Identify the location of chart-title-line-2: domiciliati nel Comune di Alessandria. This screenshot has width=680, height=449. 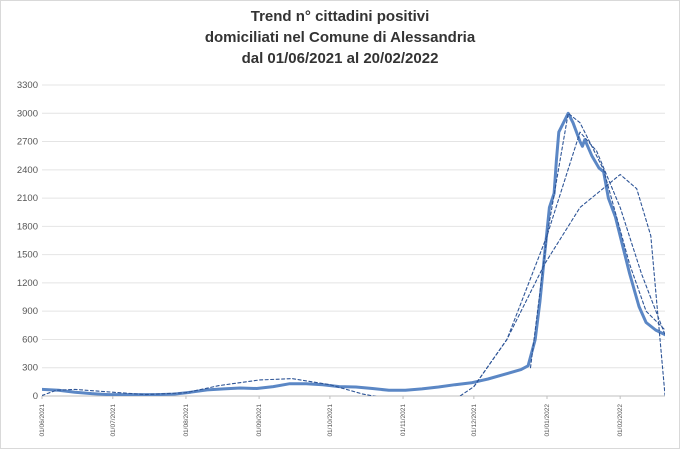
(340, 37).